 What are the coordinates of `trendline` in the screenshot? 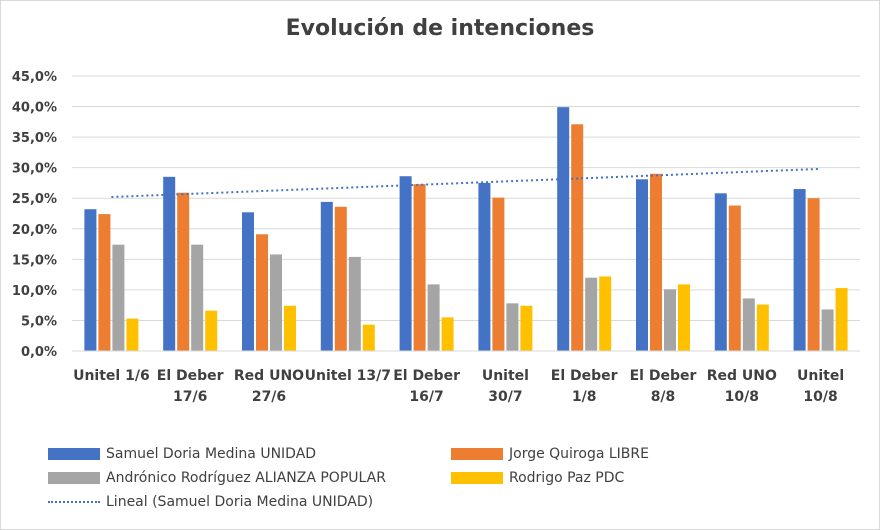 It's located at (466, 182).